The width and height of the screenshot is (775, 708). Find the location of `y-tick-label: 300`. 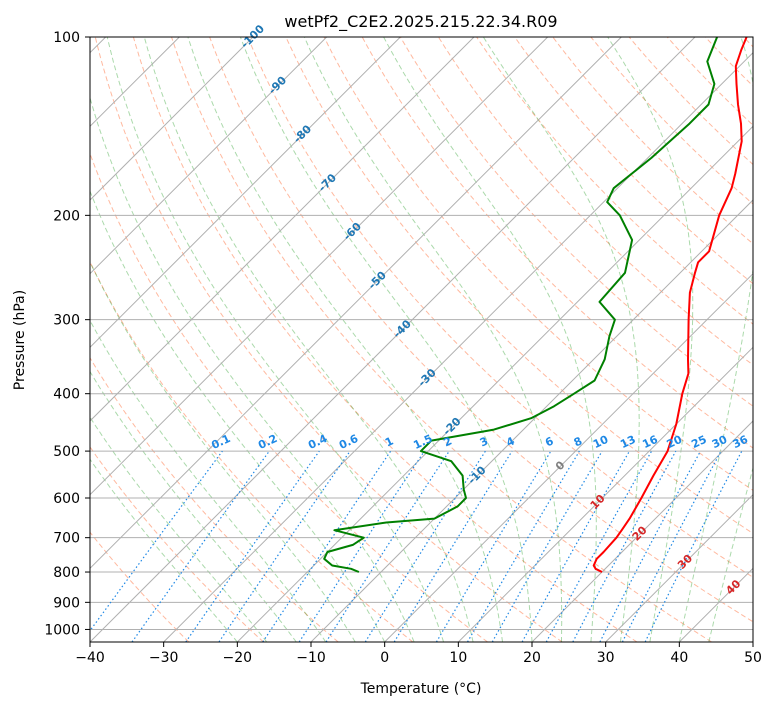

y-tick-label: 300 is located at coordinates (66, 321).